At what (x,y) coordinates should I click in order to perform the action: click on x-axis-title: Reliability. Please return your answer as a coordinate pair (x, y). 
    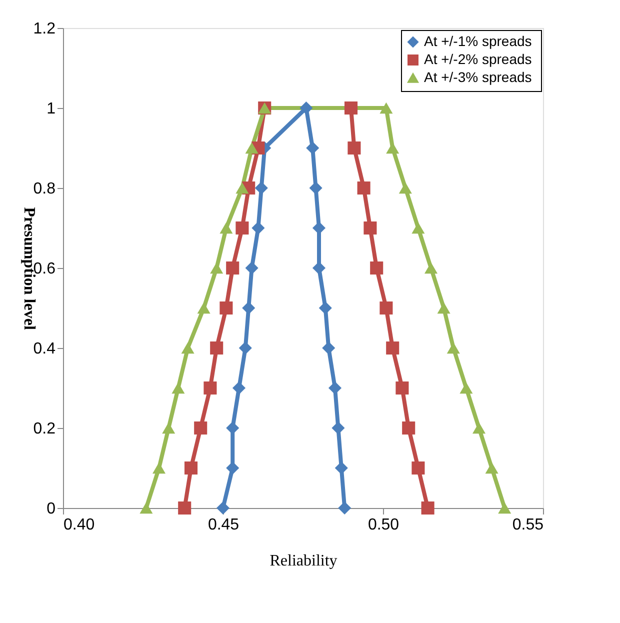
    Looking at the image, I should click on (304, 561).